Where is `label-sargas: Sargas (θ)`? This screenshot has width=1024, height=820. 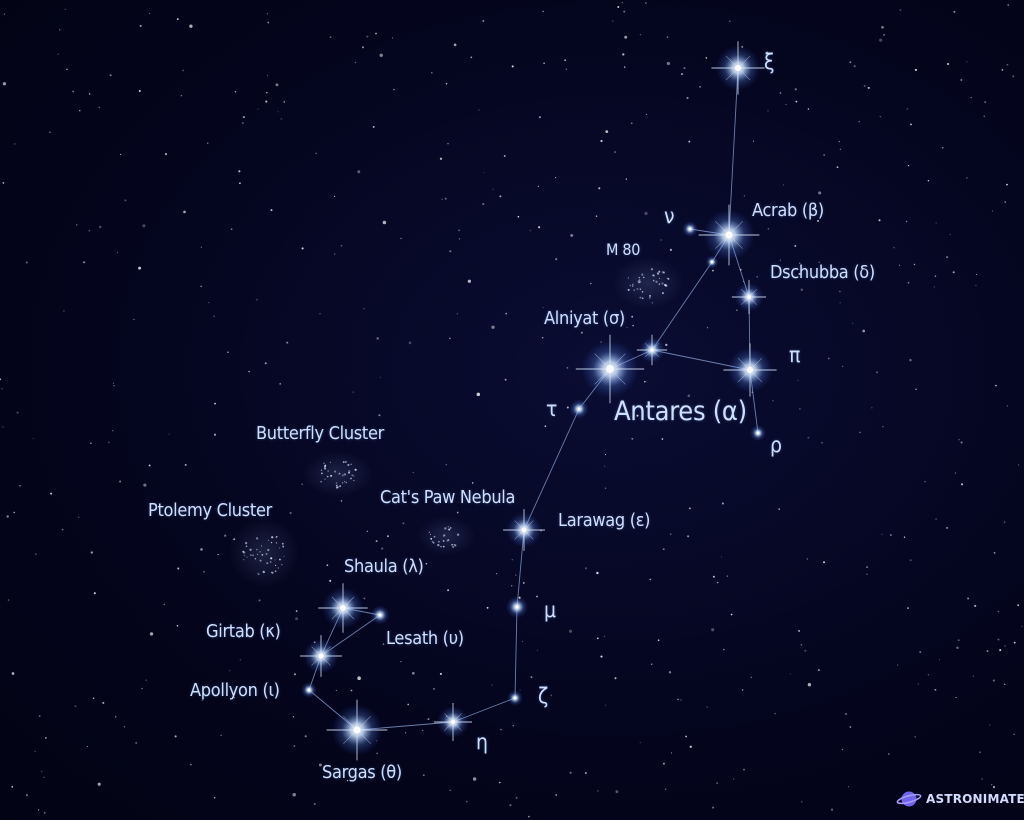 label-sargas: Sargas (θ) is located at coordinates (362, 772).